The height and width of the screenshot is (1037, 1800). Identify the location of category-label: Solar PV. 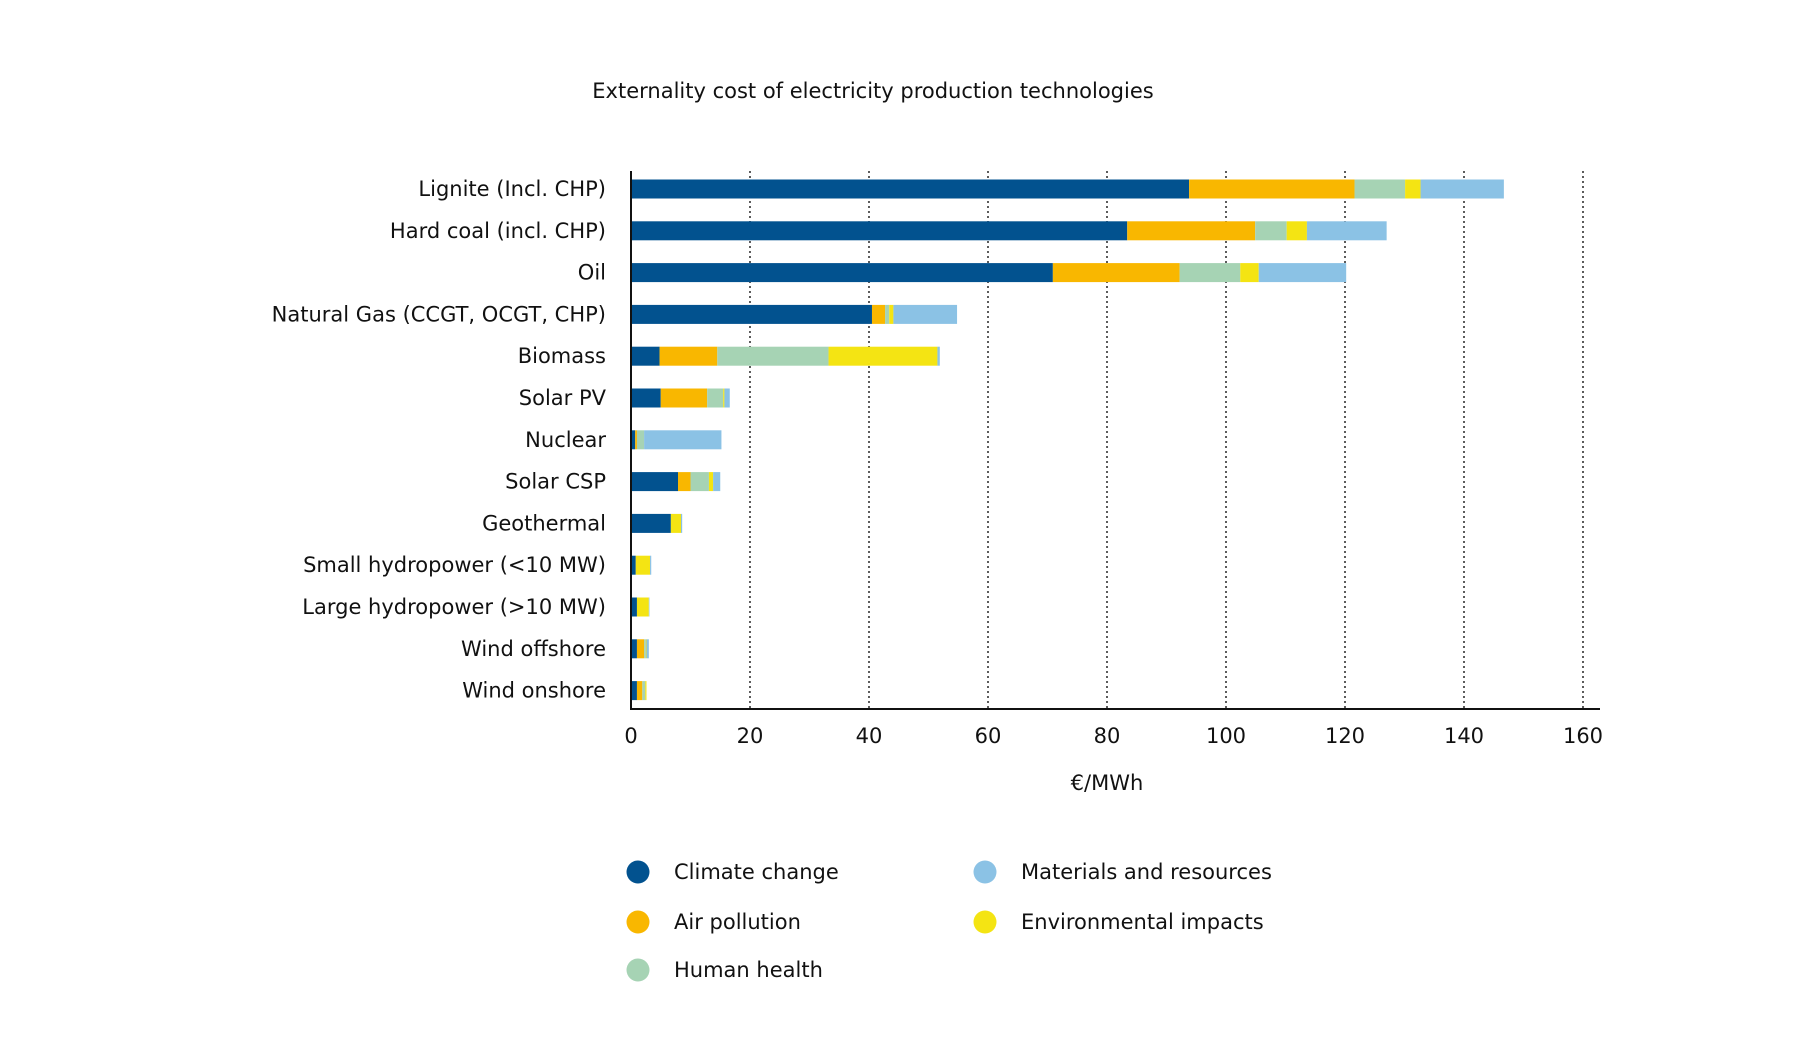
(563, 398).